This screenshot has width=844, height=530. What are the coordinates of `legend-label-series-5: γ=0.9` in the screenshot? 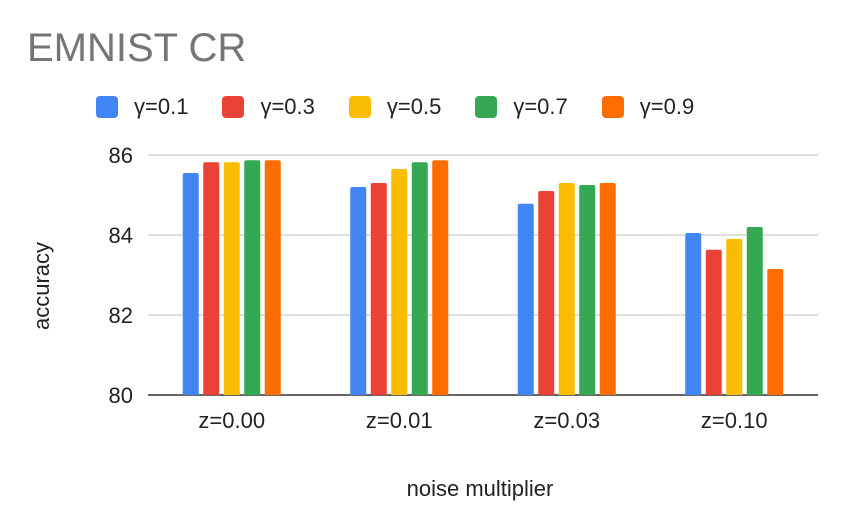 It's located at (667, 106).